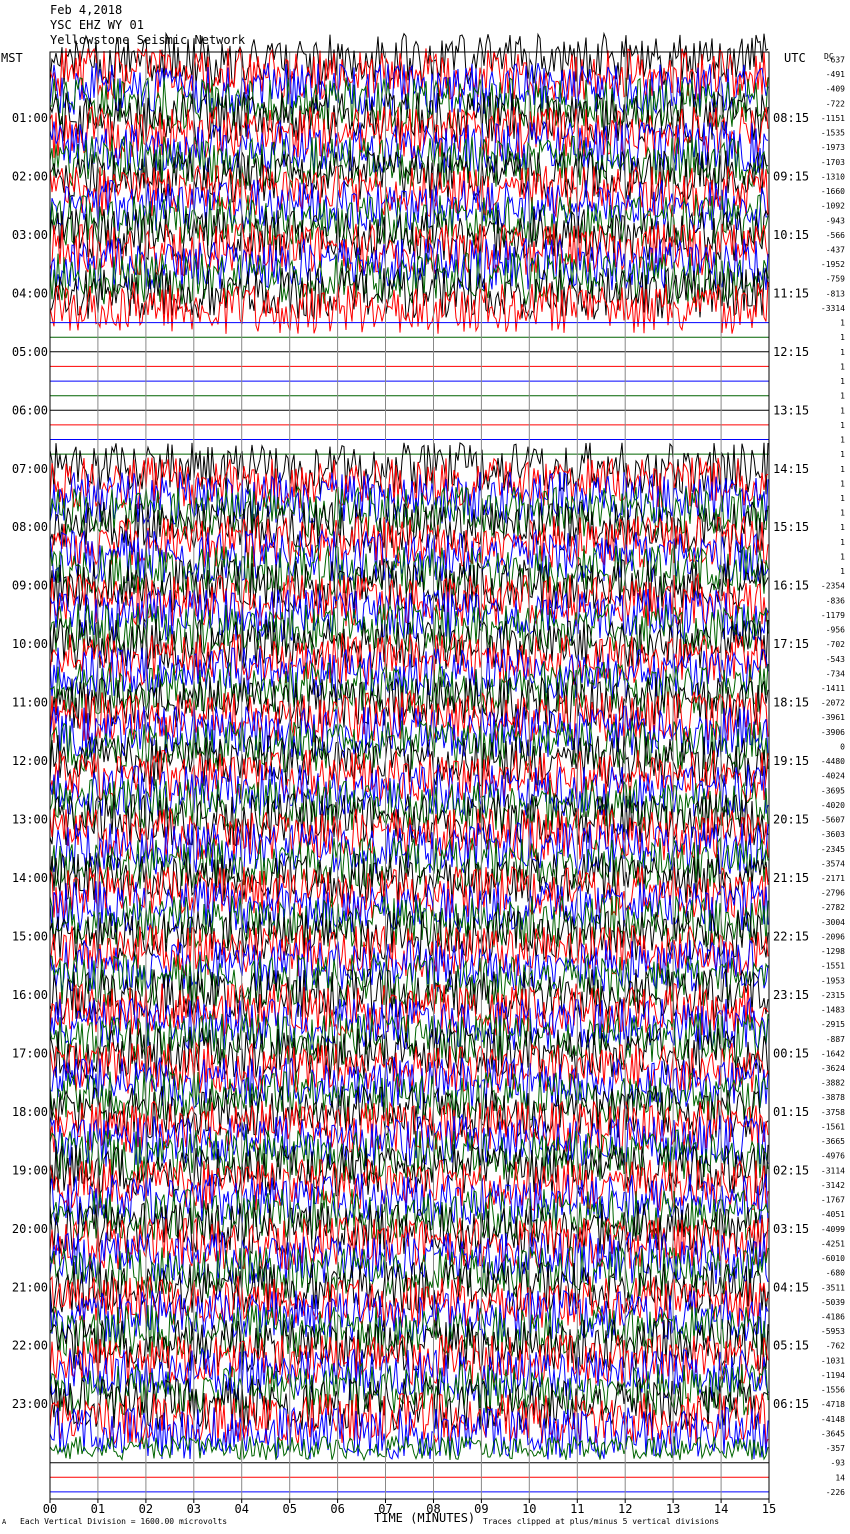 Image resolution: width=850 pixels, height=1534 pixels. I want to click on left-hour-label: 01:00, so click(30, 118).